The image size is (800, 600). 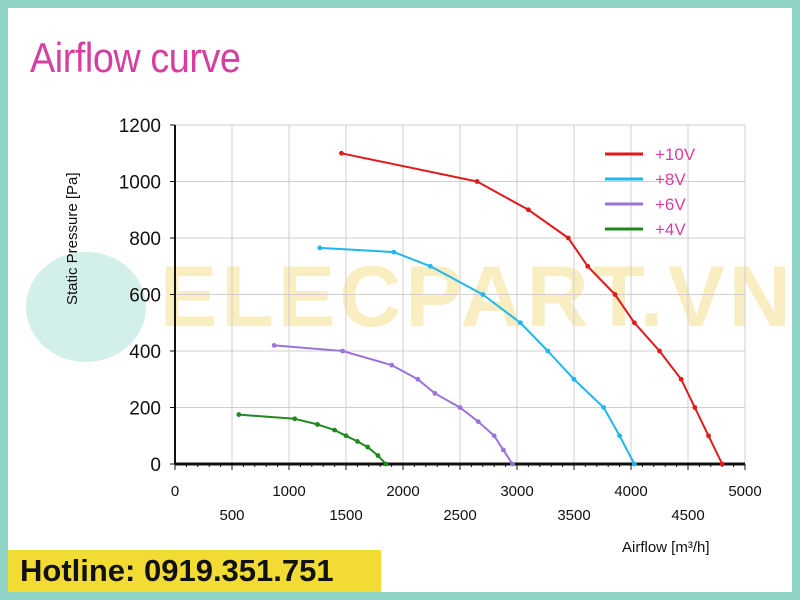 I want to click on x-tick-label: 4500, so click(x=687, y=515).